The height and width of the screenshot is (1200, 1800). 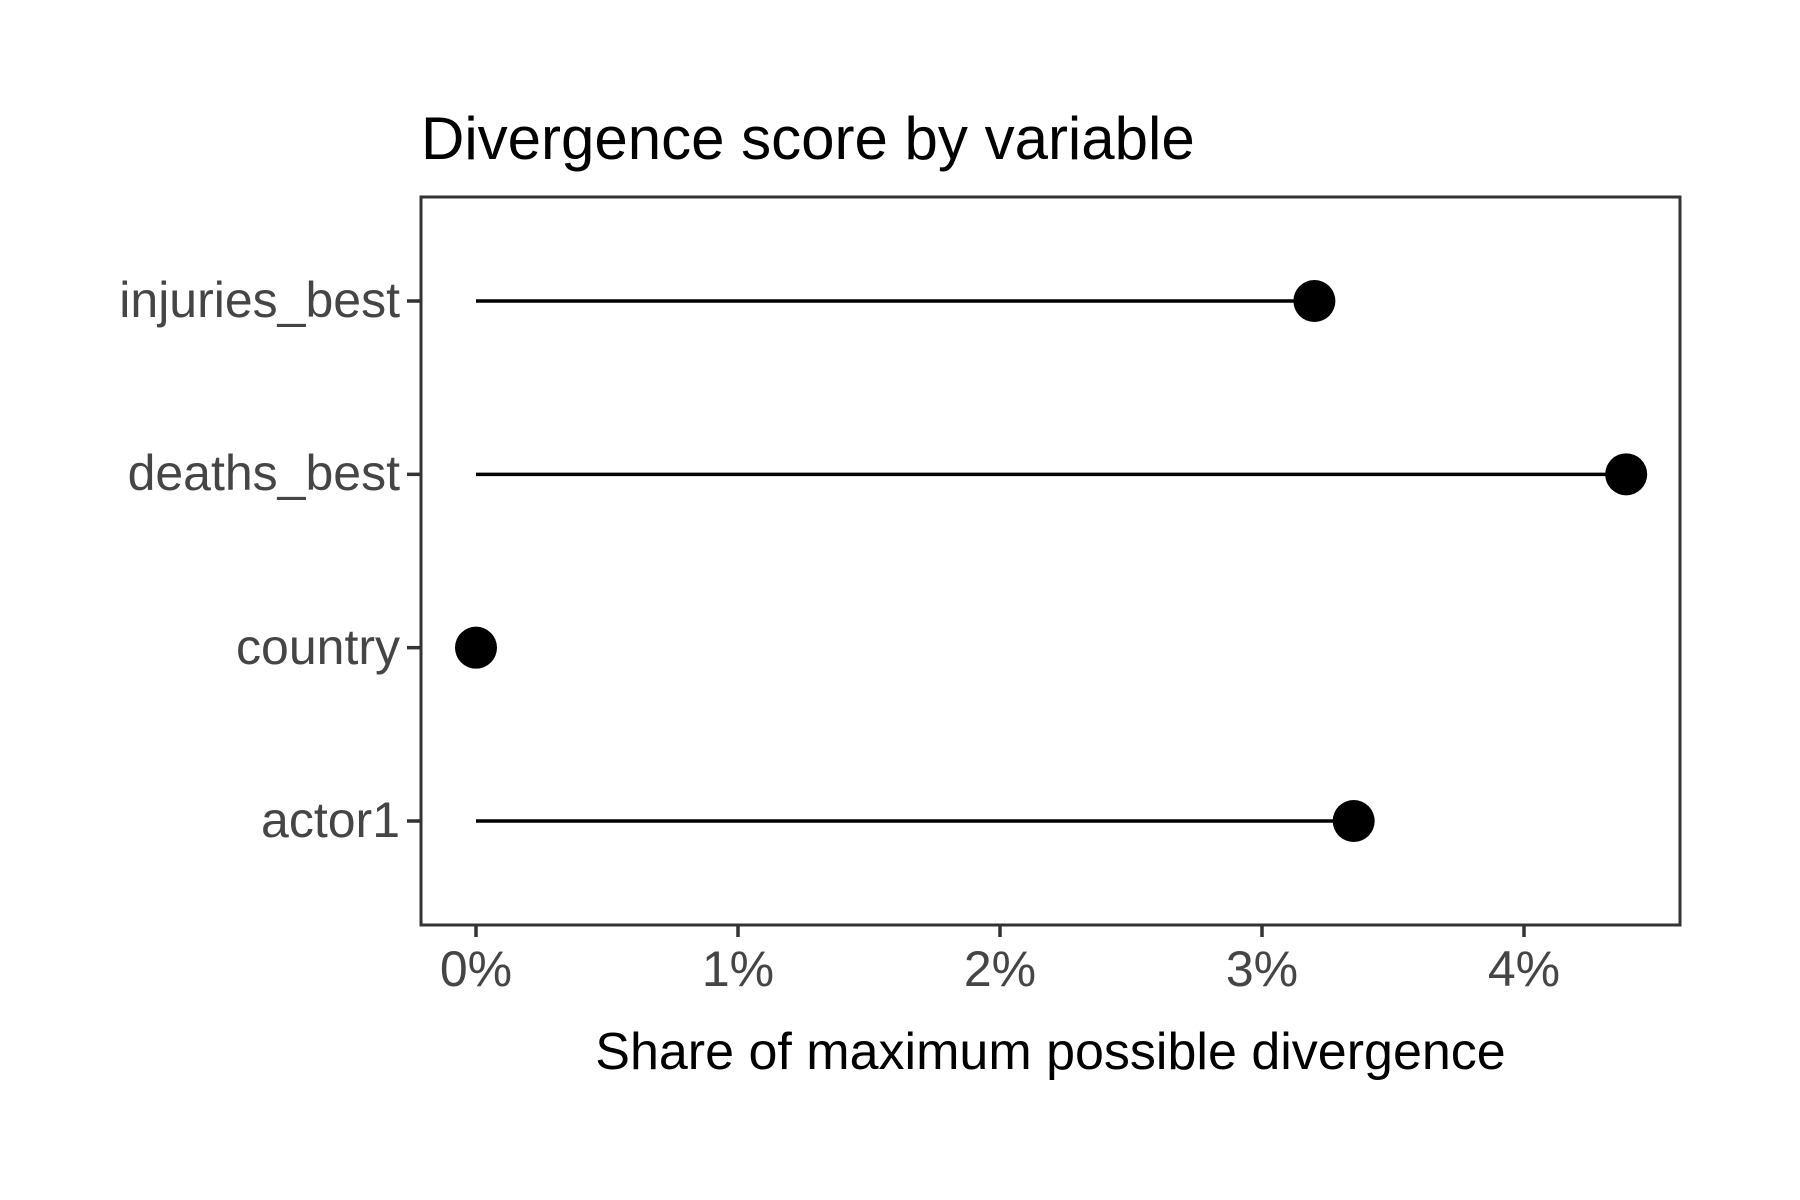 I want to click on y-tick-label: injuries_best, so click(x=259, y=300).